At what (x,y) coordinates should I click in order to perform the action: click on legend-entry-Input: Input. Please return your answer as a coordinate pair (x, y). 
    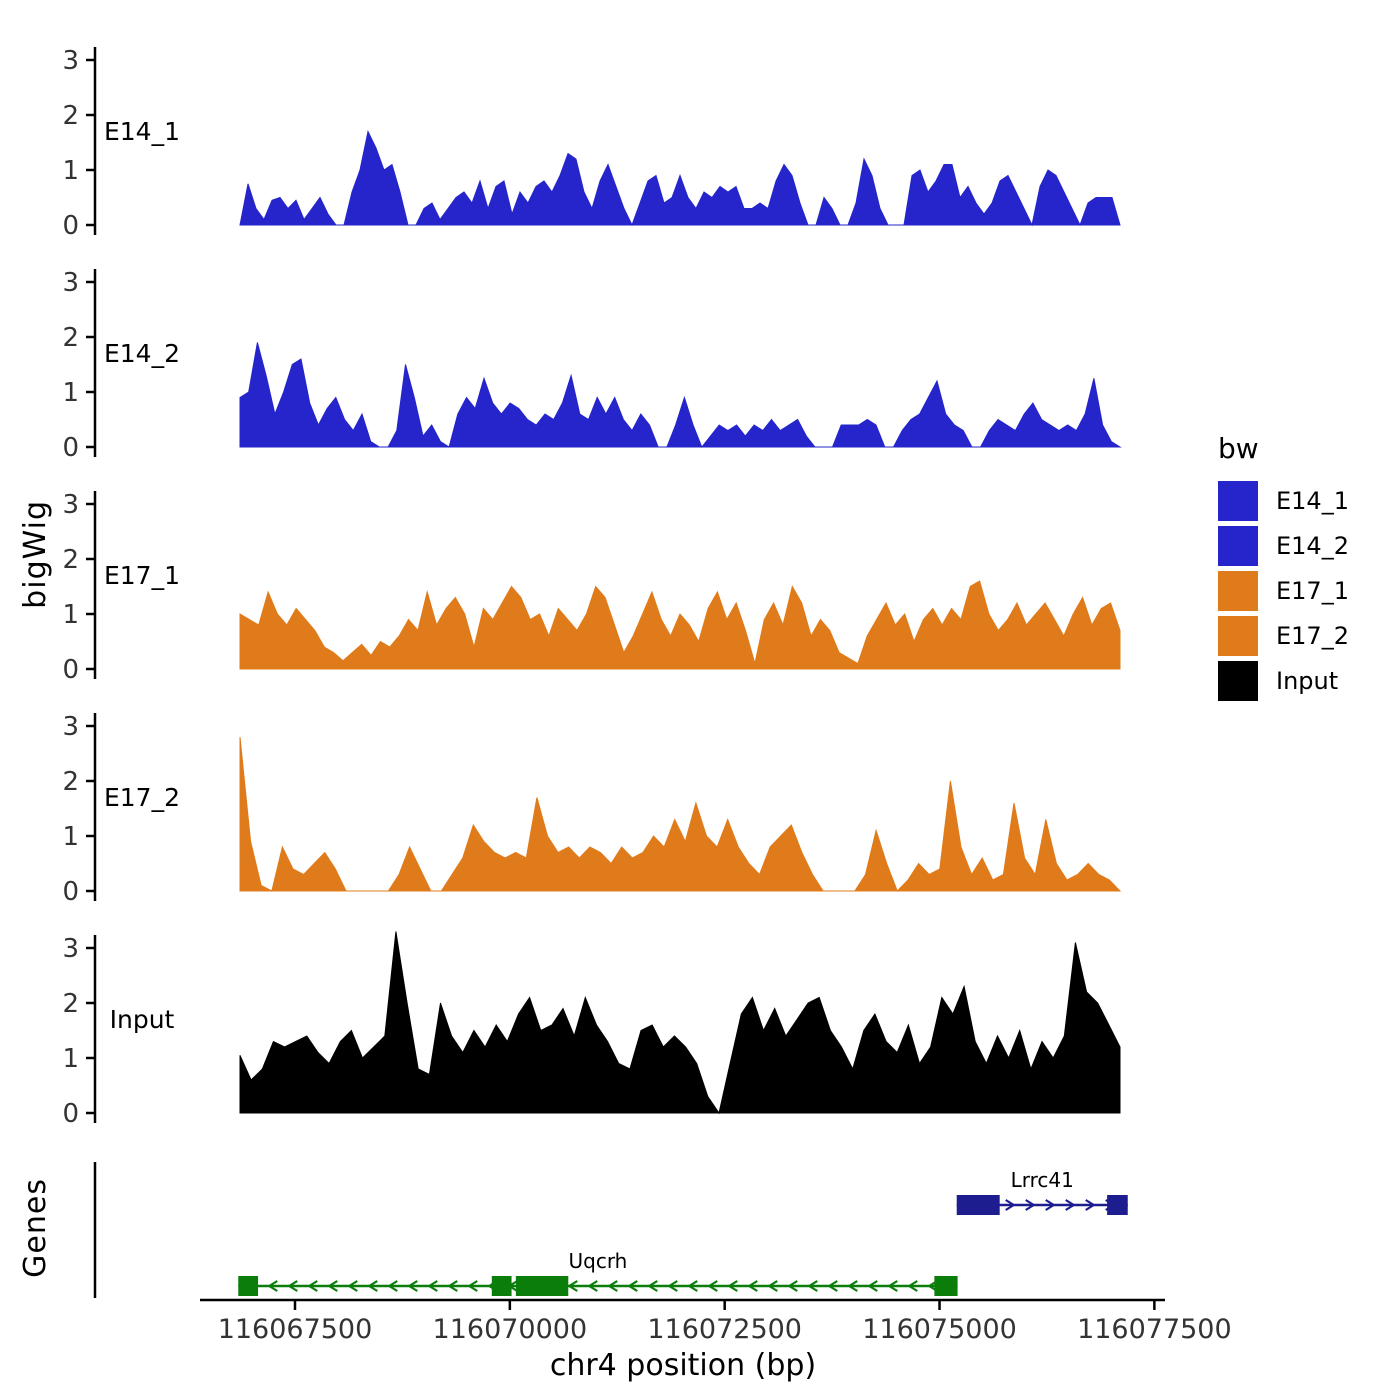
    Looking at the image, I should click on (1283, 681).